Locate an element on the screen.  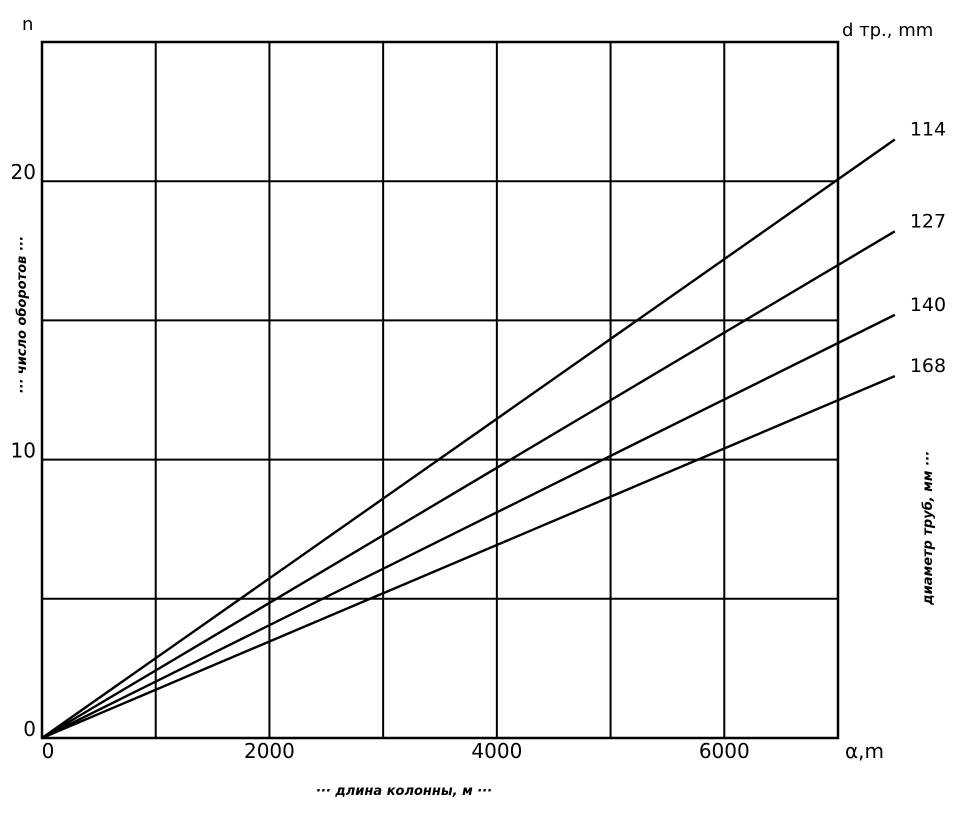
x-tick-label: 2000 is located at coordinates (269, 751).